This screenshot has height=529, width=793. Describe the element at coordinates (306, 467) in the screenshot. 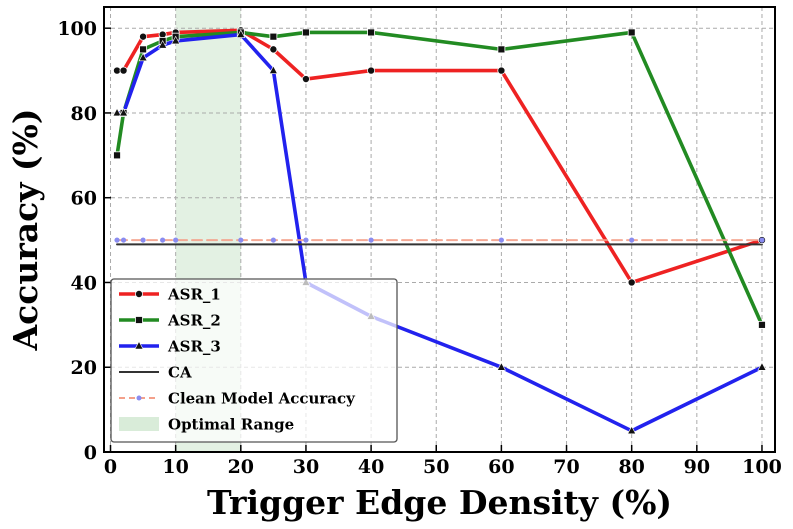

I see `x-tick-label: 30` at that location.